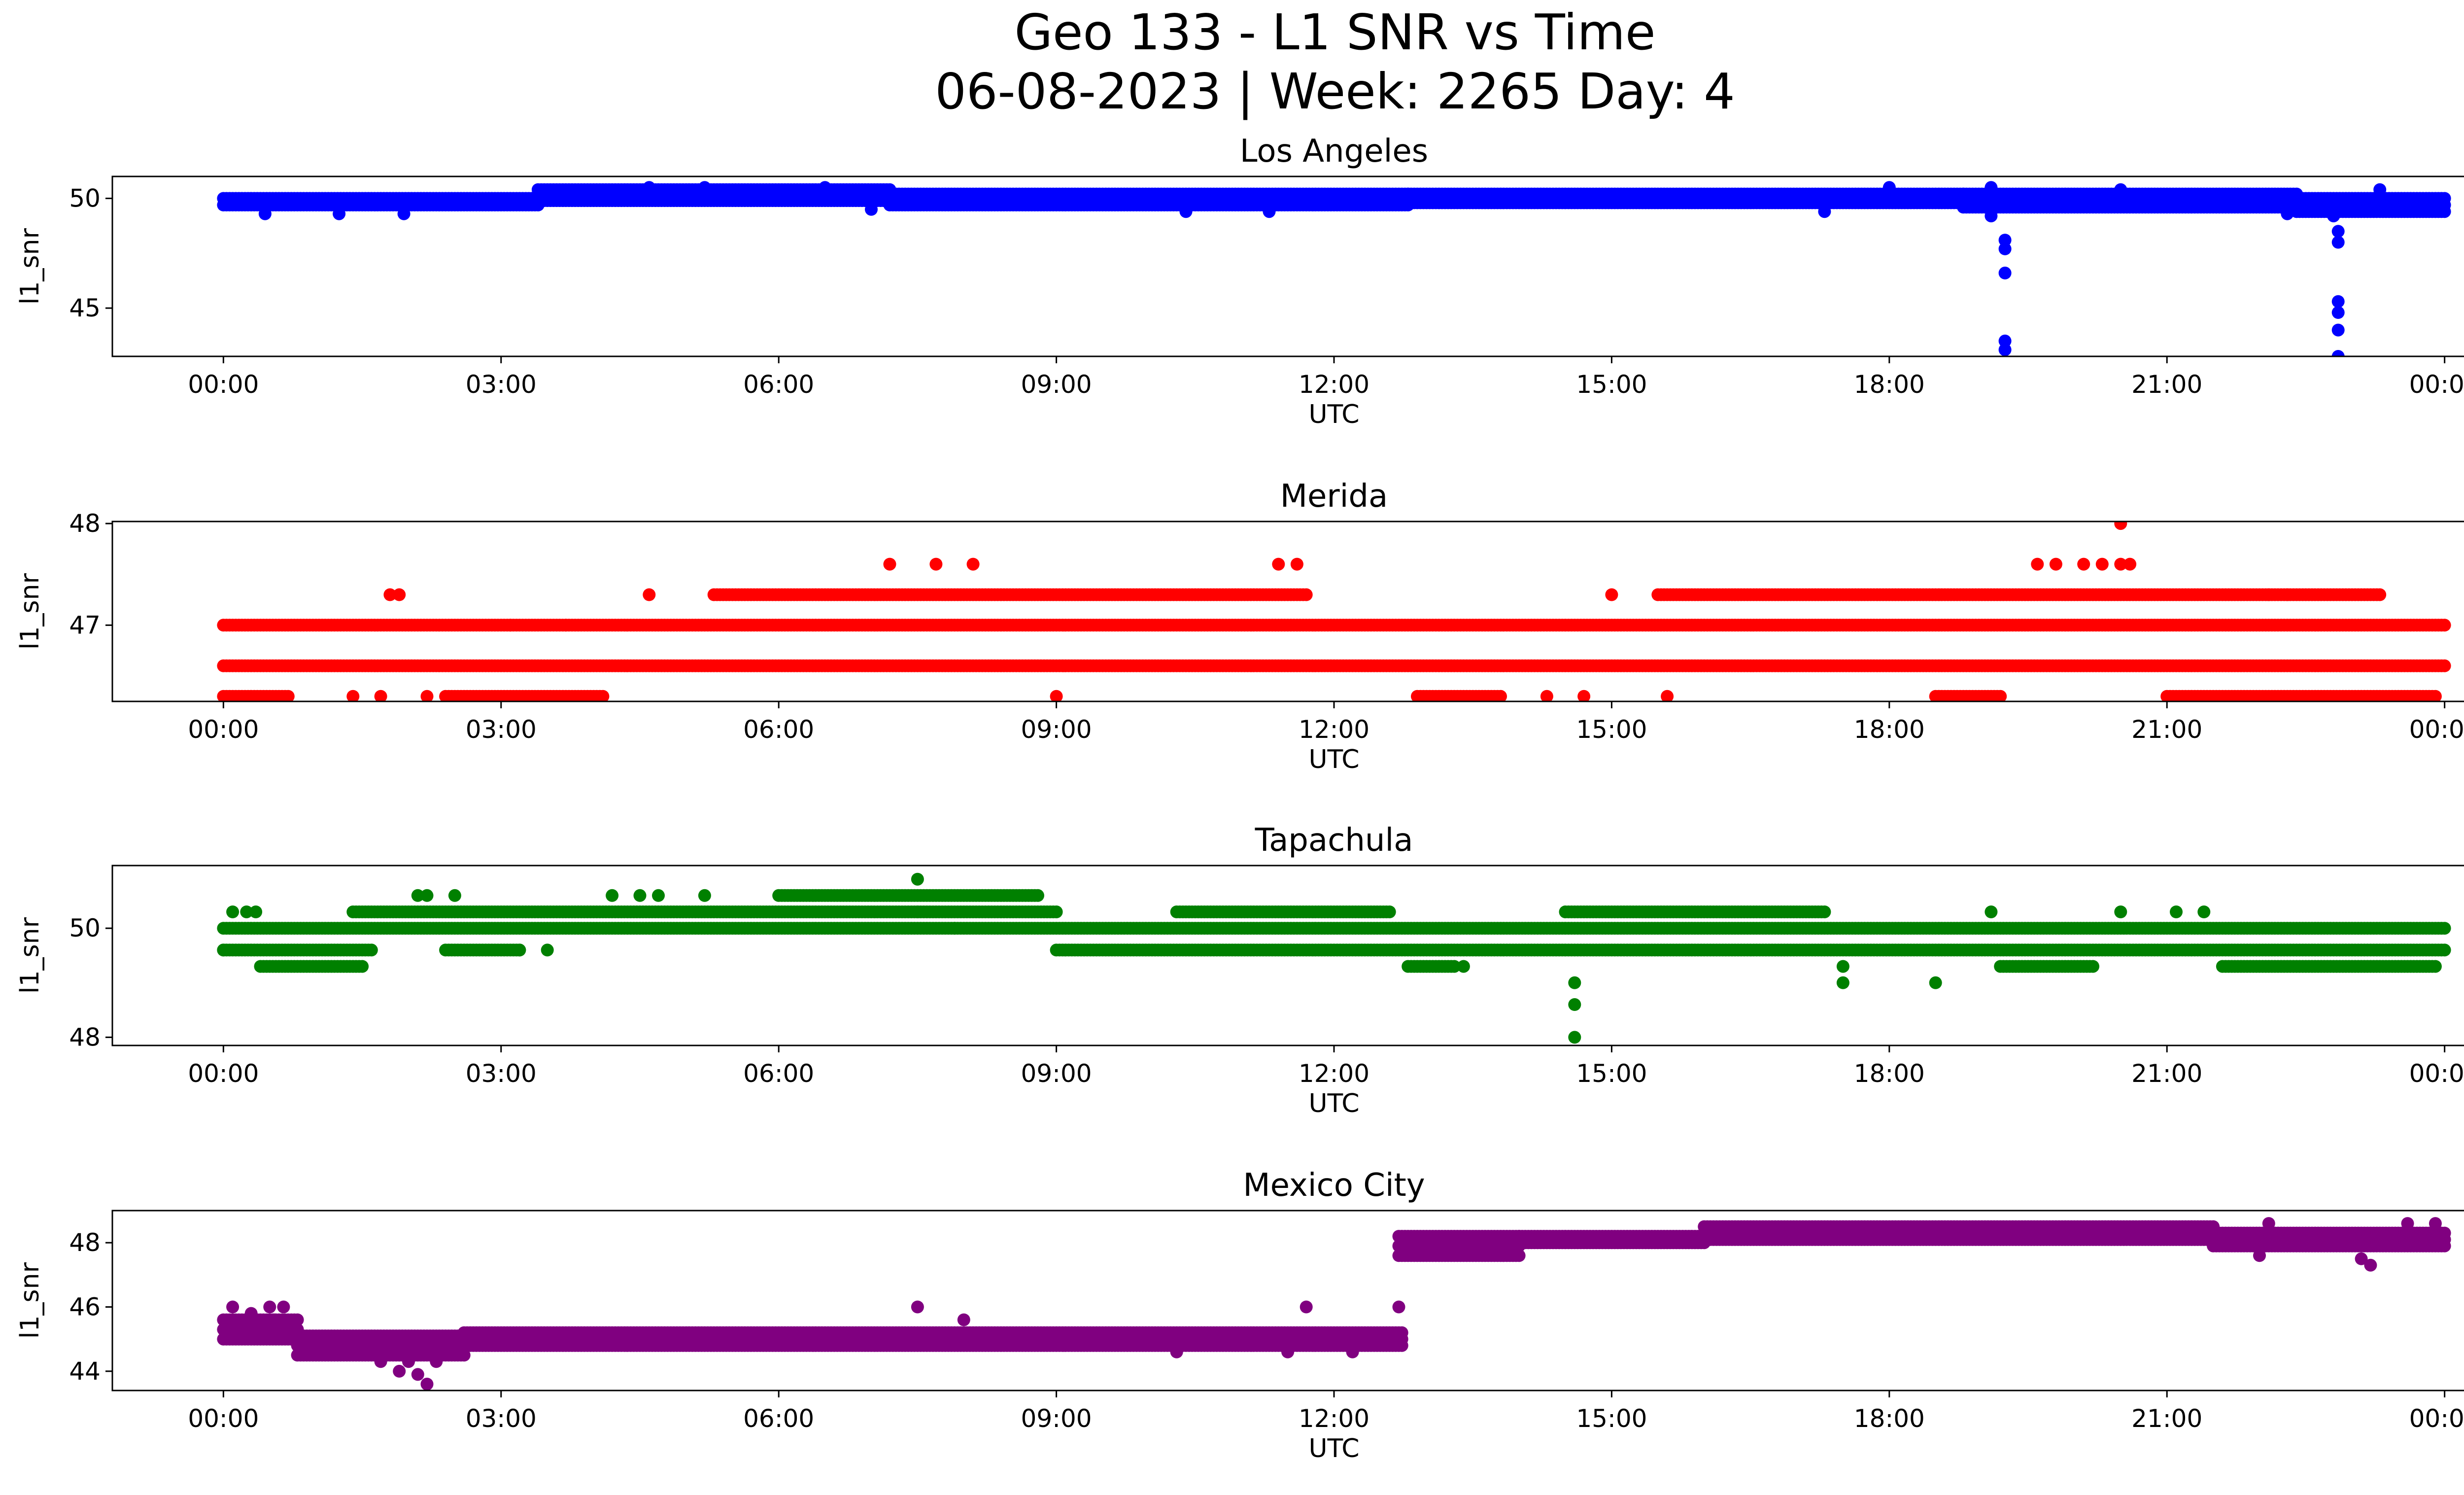 The image size is (2464, 1495). What do you see at coordinates (1334, 496) in the screenshot?
I see `subplot-title: Merida` at bounding box center [1334, 496].